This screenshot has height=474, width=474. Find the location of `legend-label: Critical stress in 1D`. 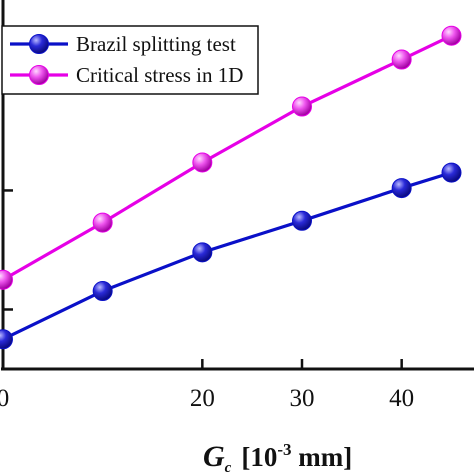

legend-label: Critical stress in 1D is located at coordinates (159, 75).